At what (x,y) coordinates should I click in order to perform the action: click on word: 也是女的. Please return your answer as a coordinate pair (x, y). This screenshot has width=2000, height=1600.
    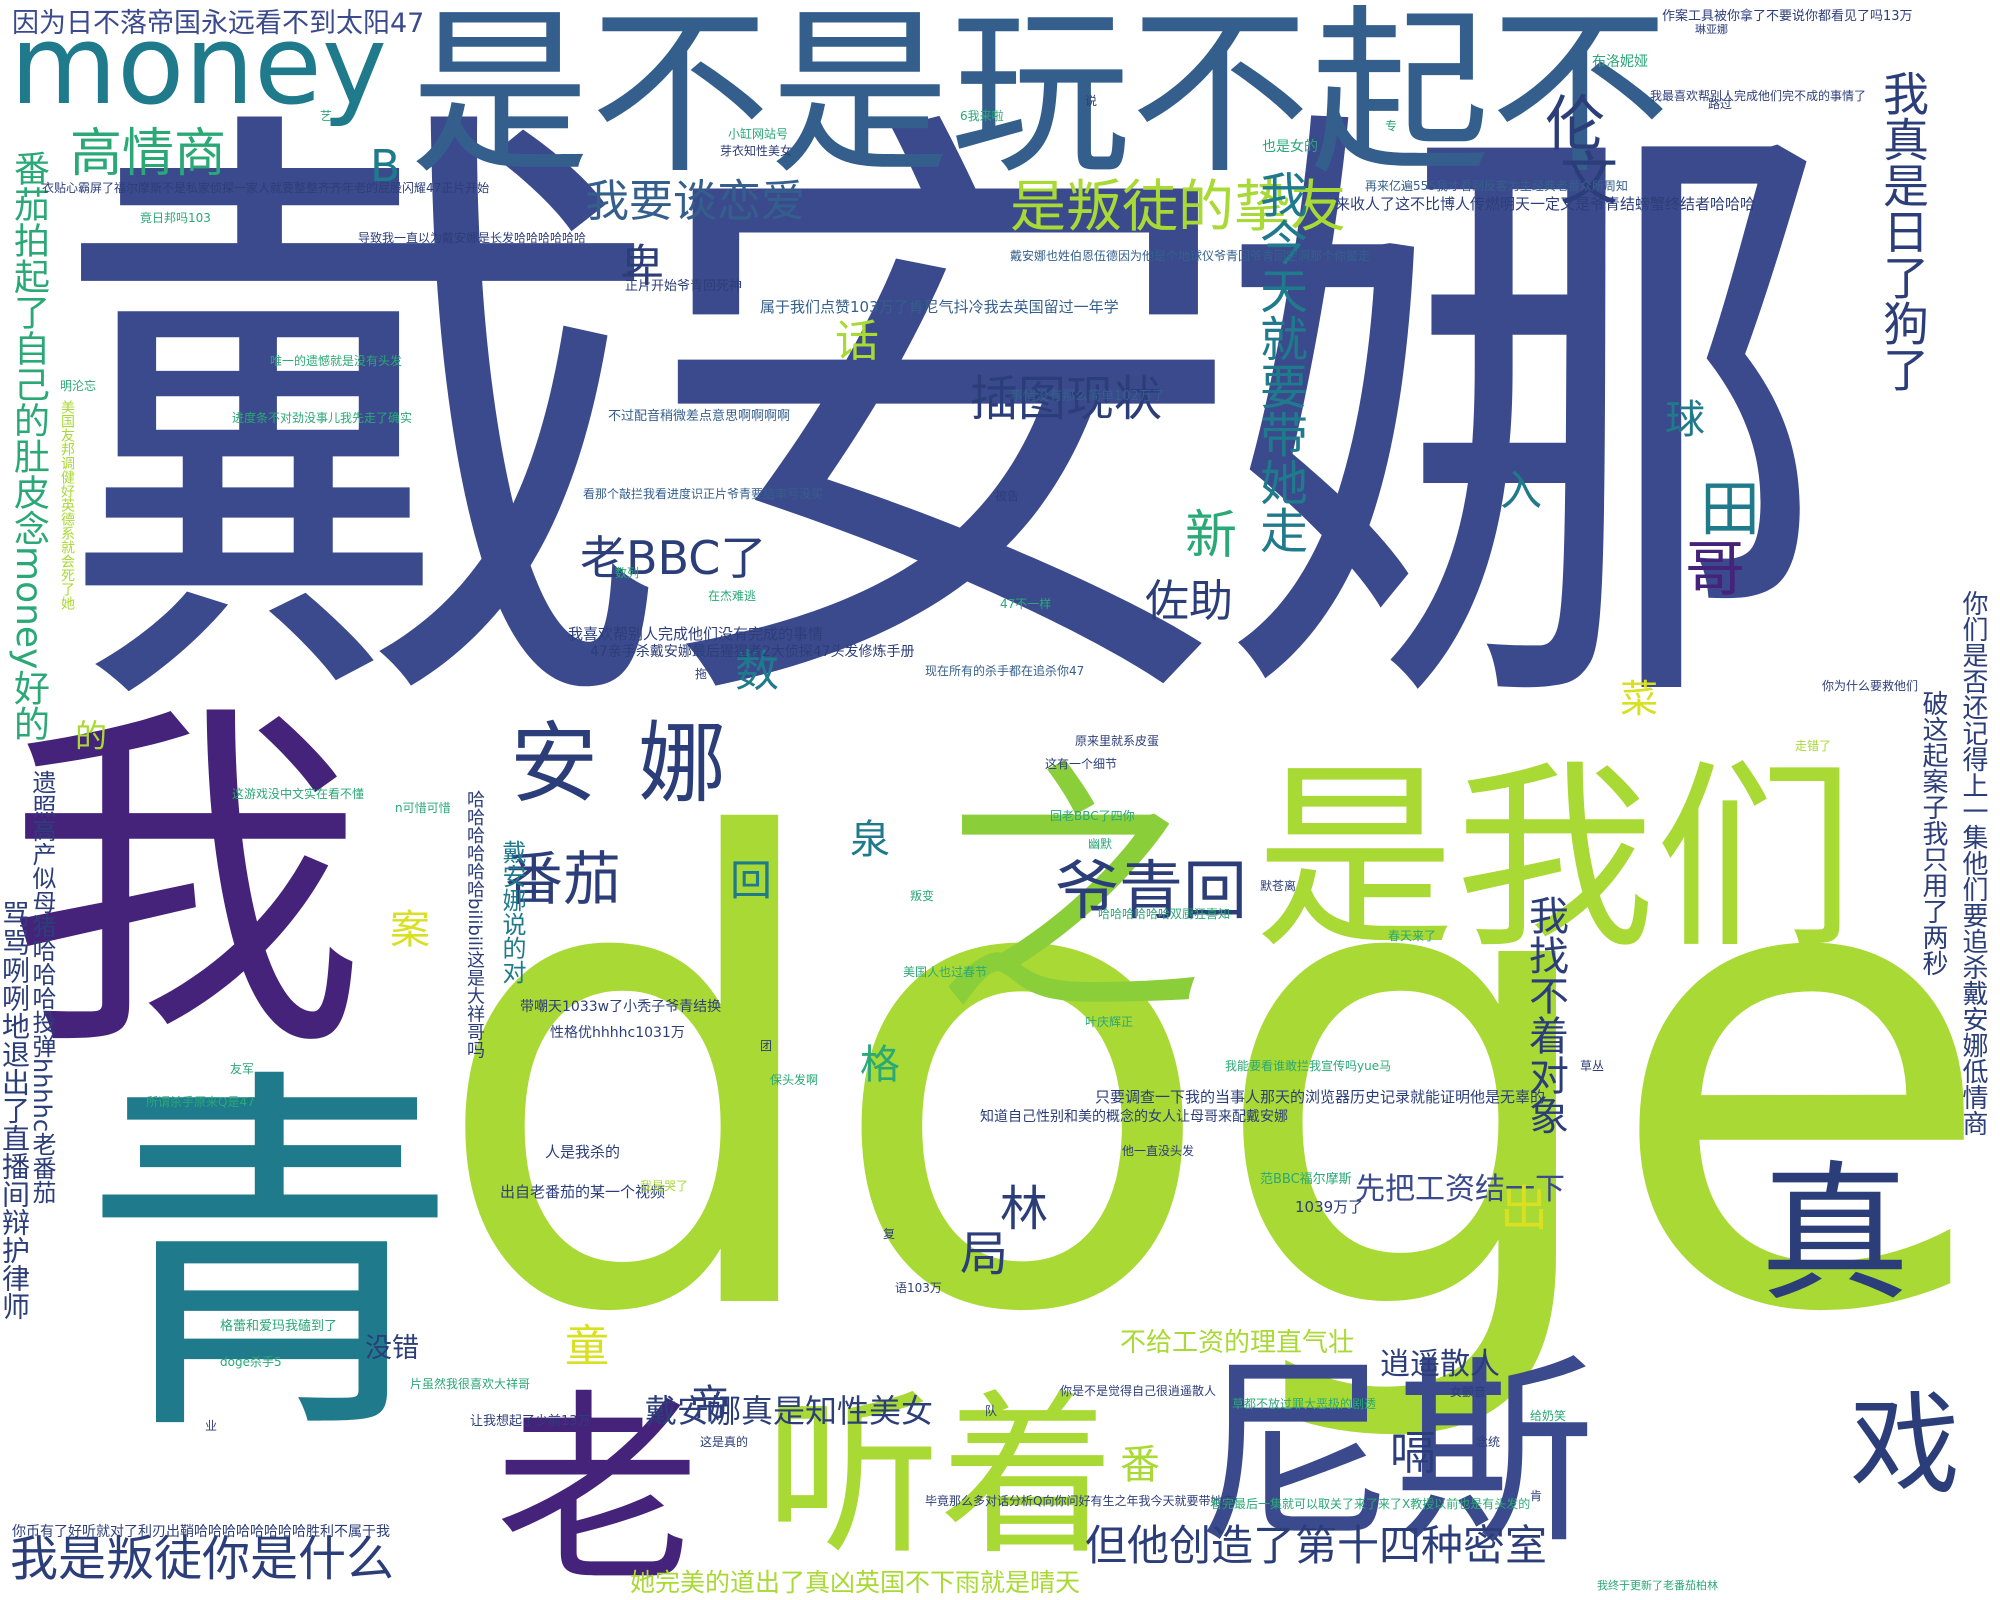
    Looking at the image, I should click on (1290, 147).